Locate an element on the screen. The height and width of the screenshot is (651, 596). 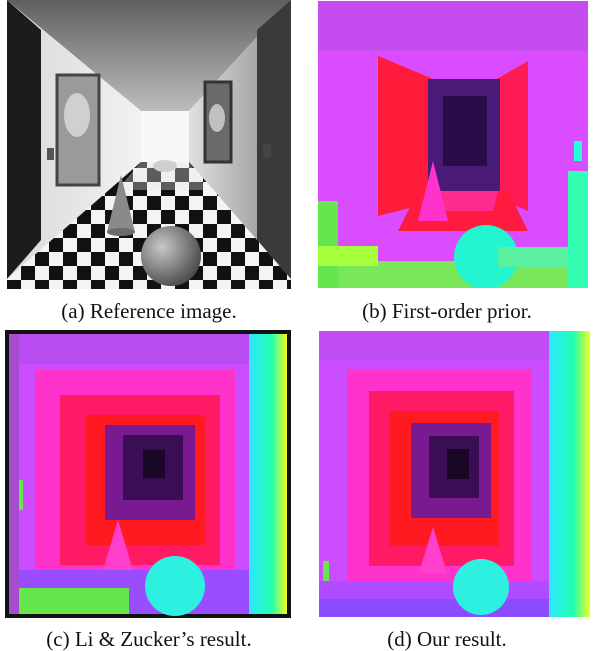
sphere is located at coordinates (171, 256).